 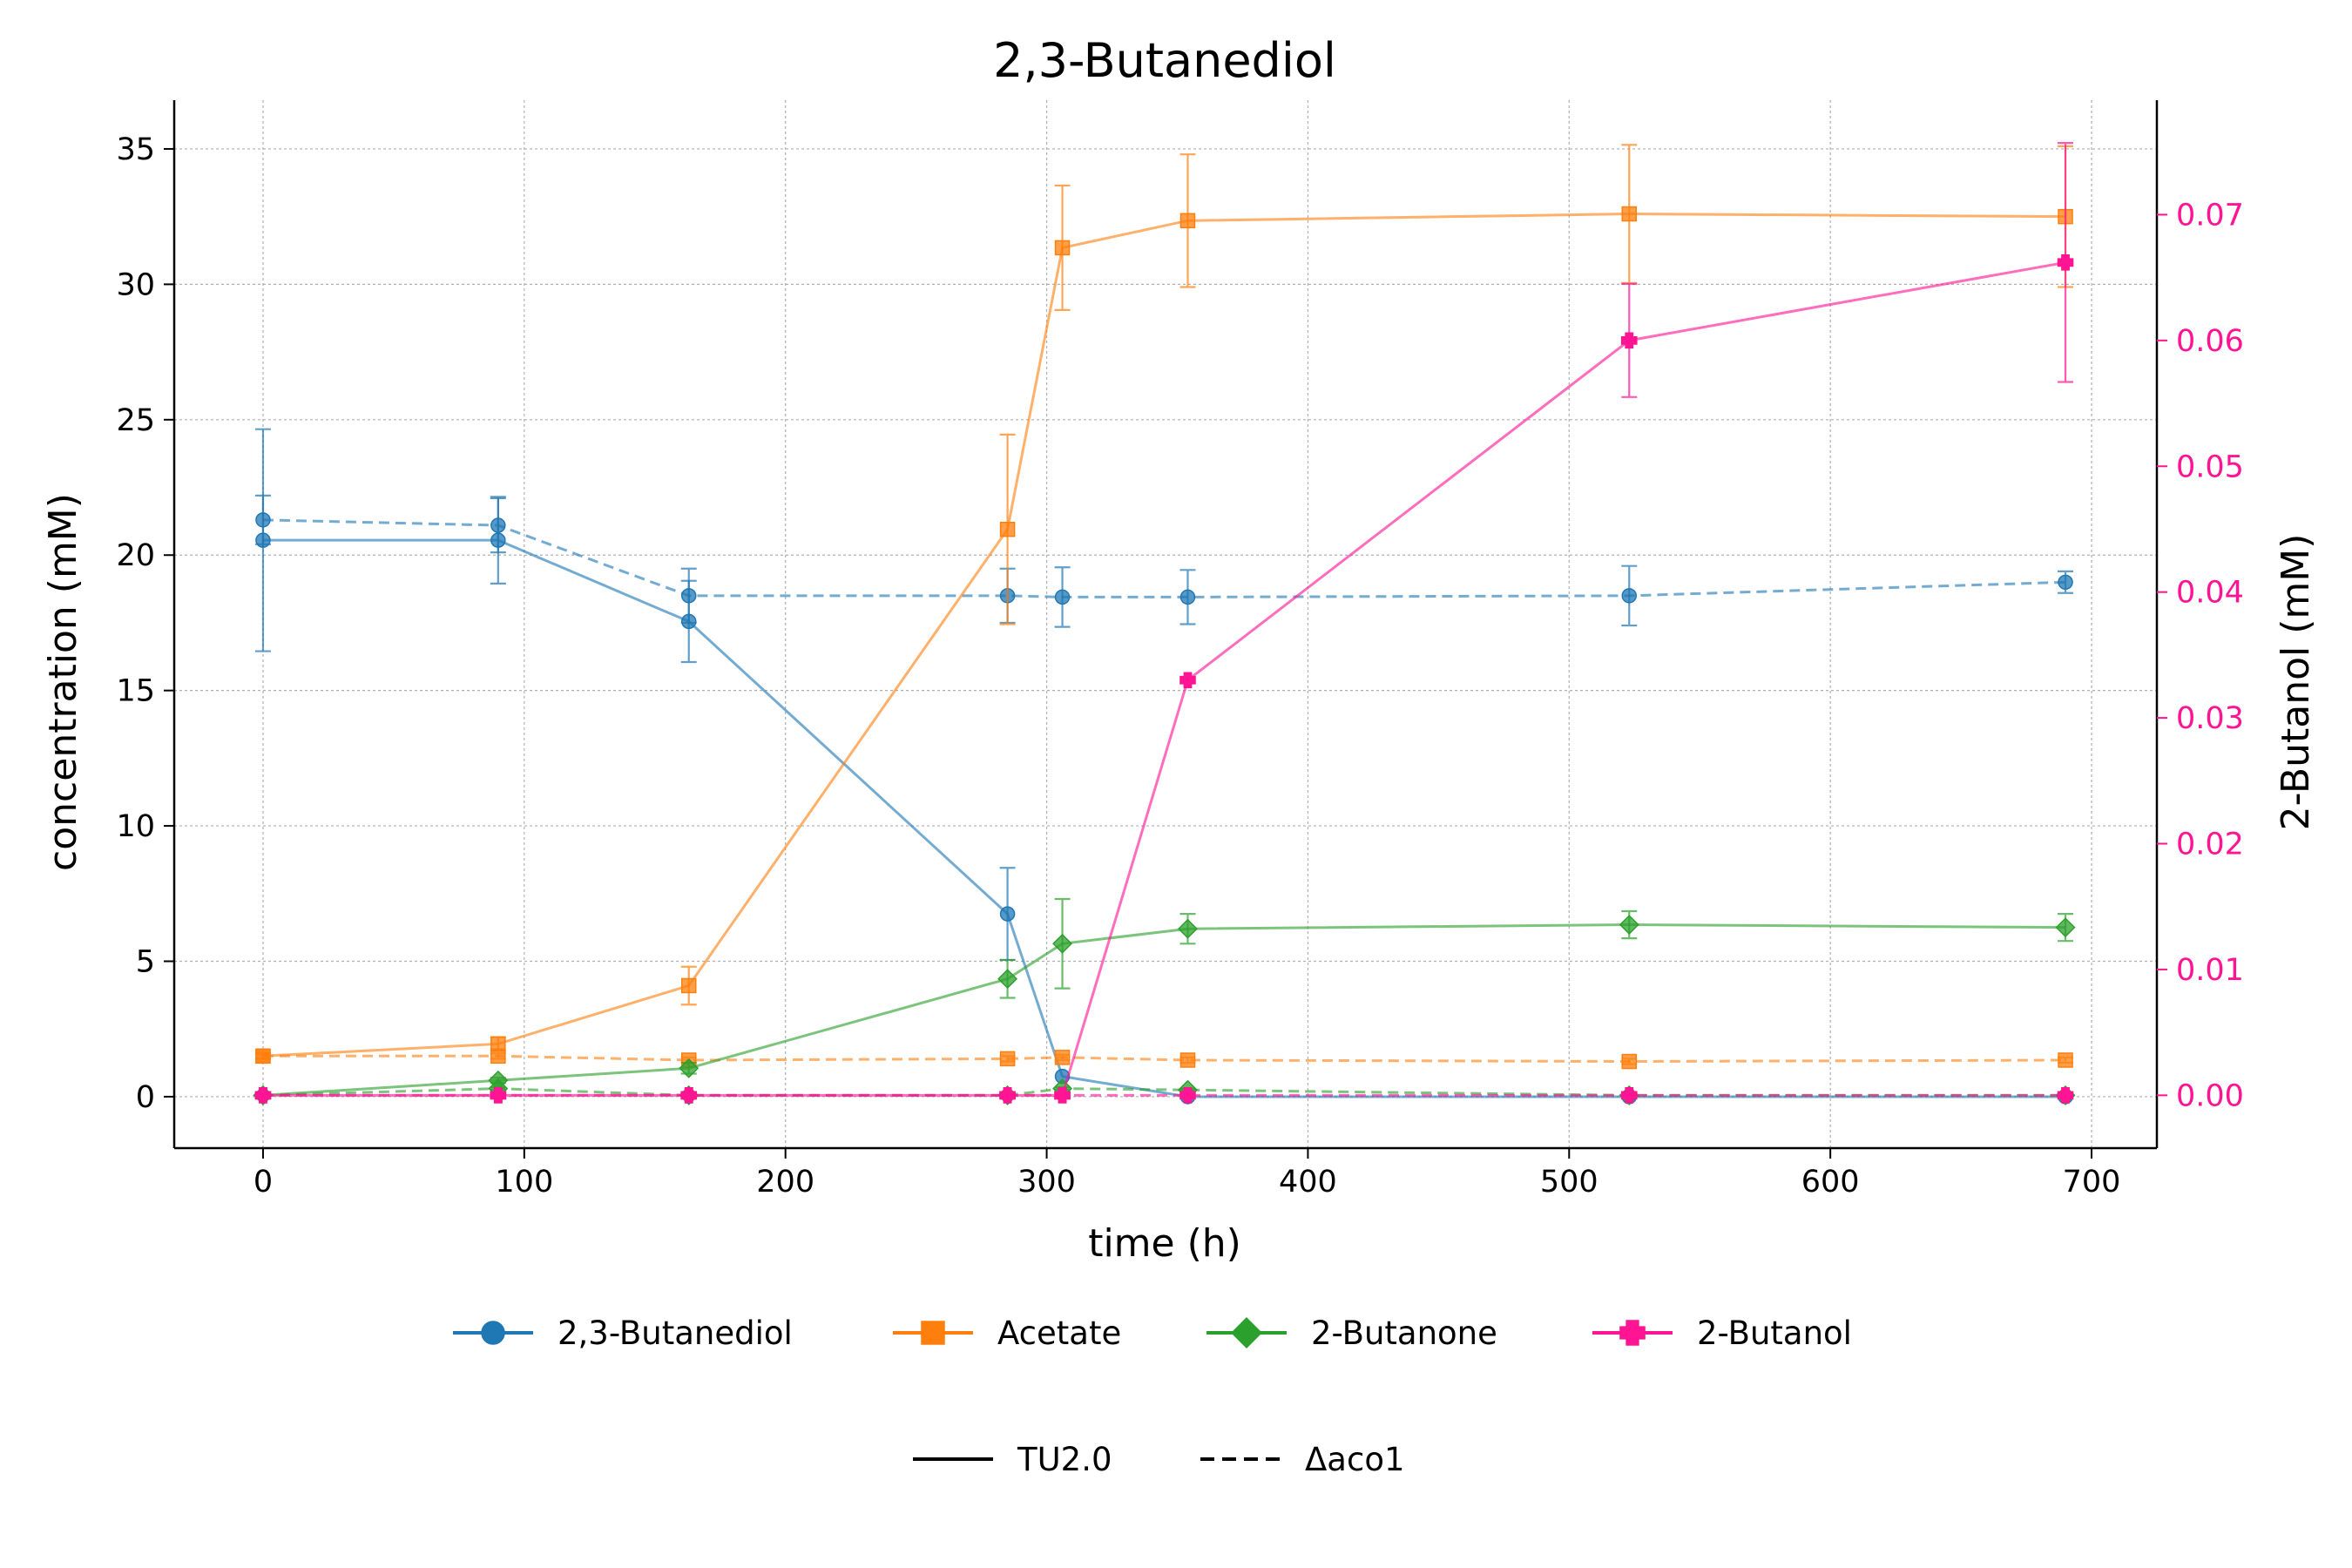 I want to click on legend-entry-2-3-butanediol: 2,3-Butanediol, so click(x=623, y=1333).